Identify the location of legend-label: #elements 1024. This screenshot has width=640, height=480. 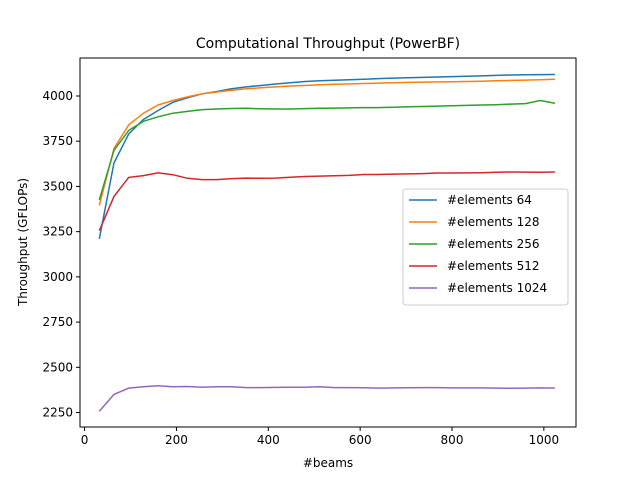
(497, 288).